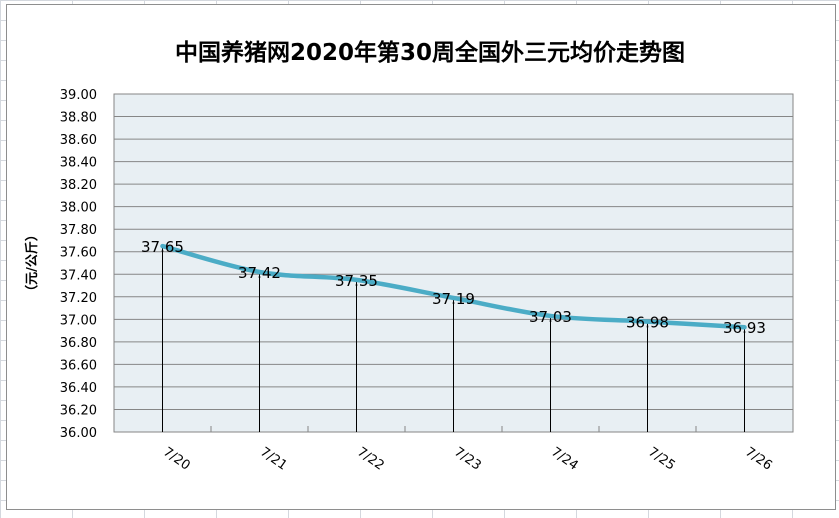 The width and height of the screenshot is (839, 518). What do you see at coordinates (78, 208) in the screenshot?
I see `y-tick-label: 38.00` at bounding box center [78, 208].